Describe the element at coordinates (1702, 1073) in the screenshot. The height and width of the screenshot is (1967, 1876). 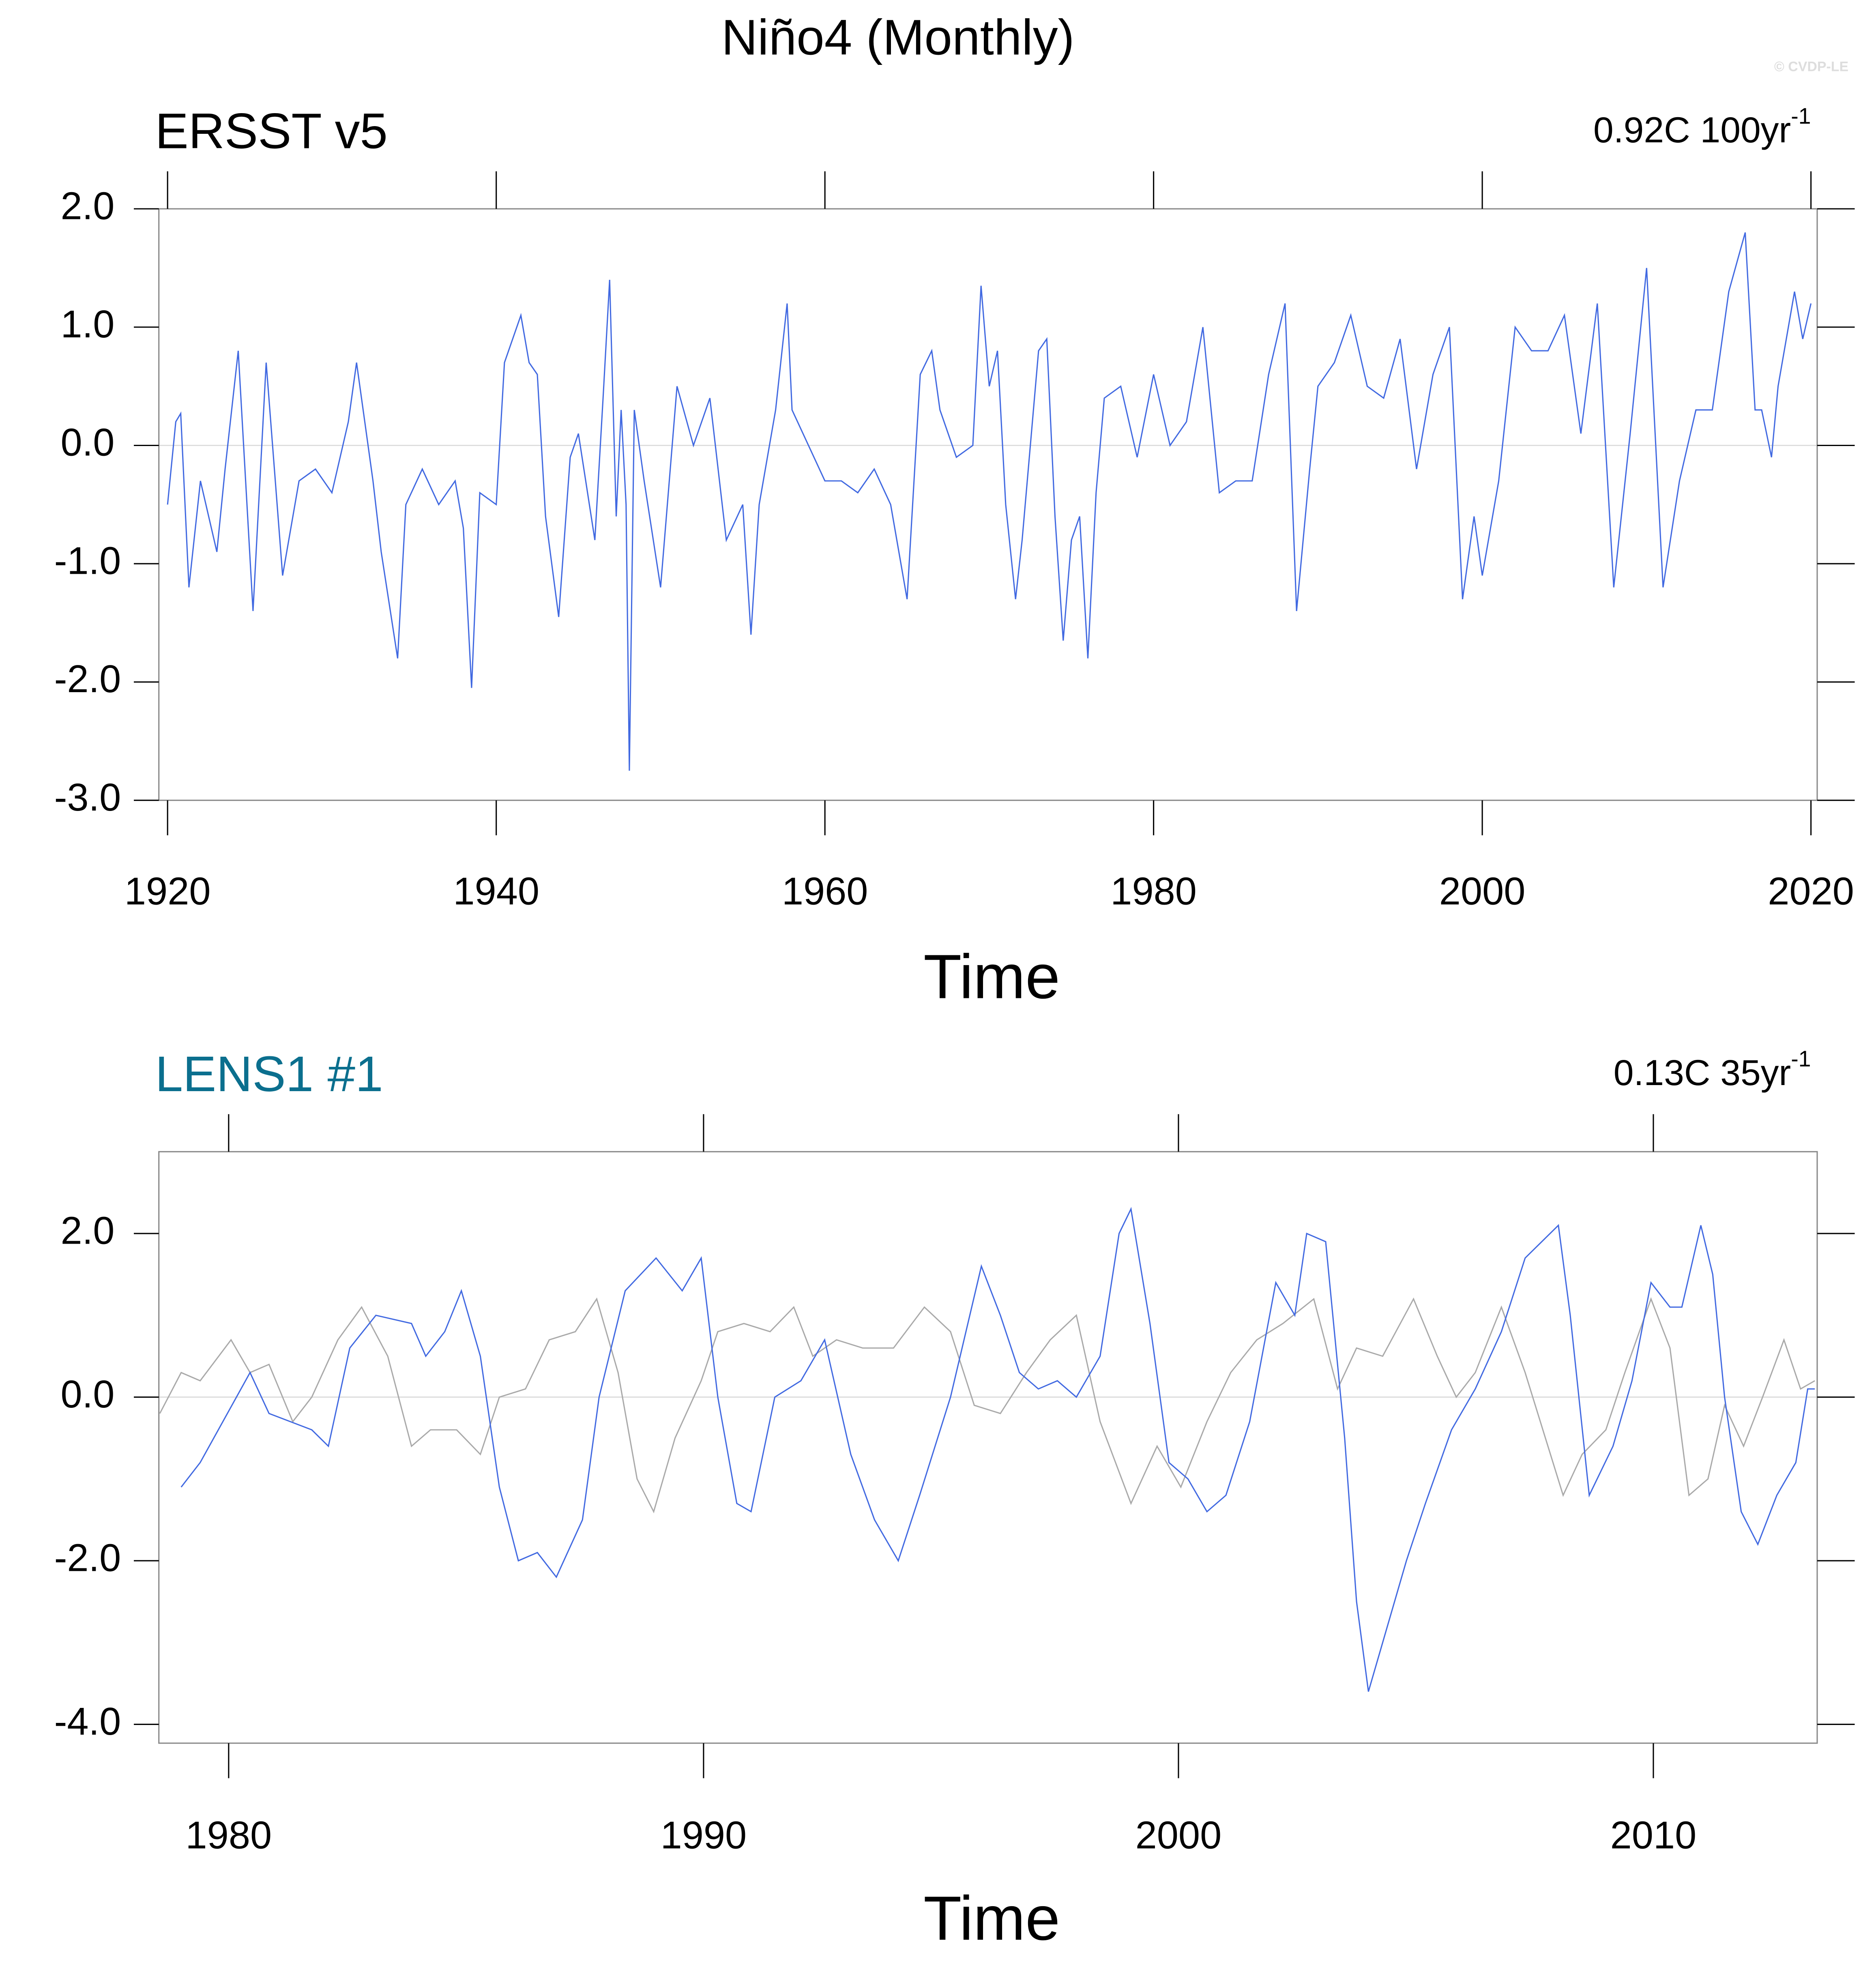
I see `trend-text: 0.13C 35yr` at that location.